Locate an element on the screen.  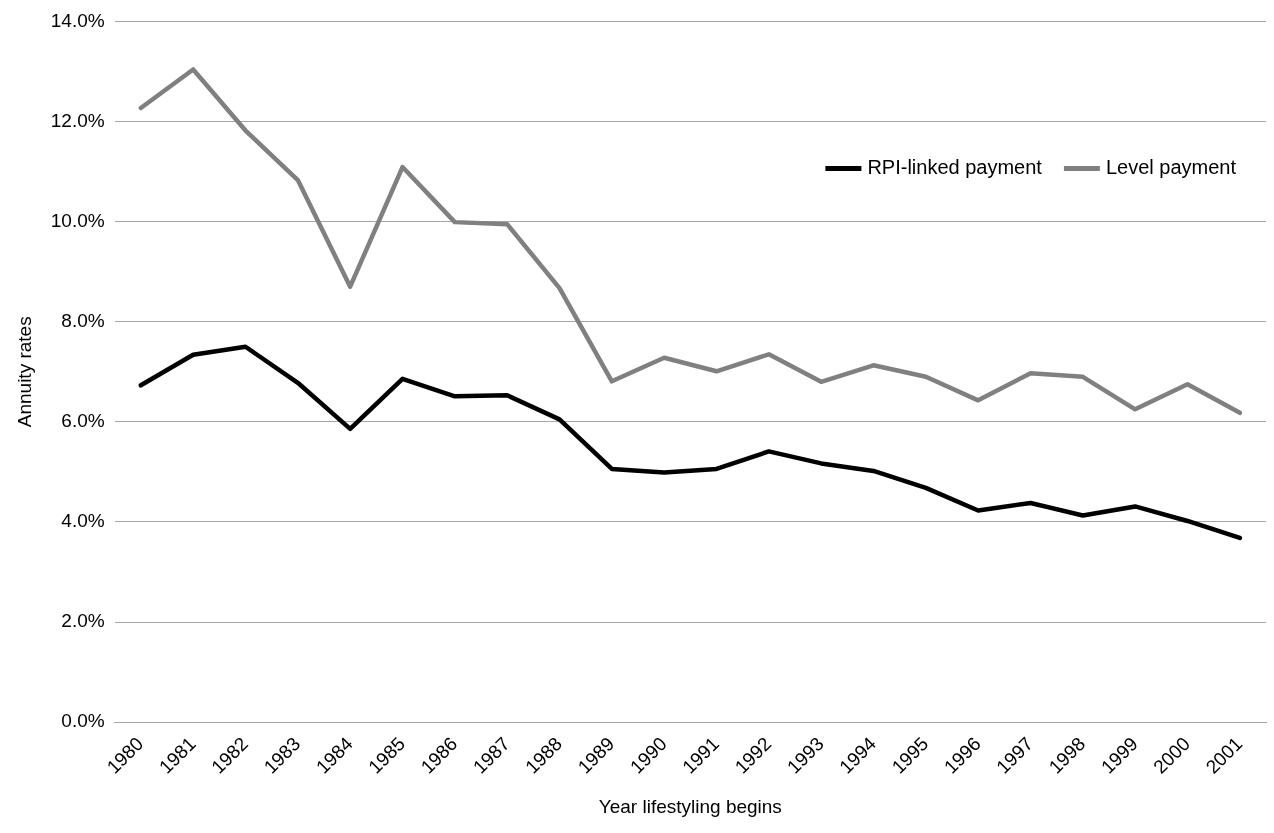
y-tick-label: 2.0% is located at coordinates (83, 621).